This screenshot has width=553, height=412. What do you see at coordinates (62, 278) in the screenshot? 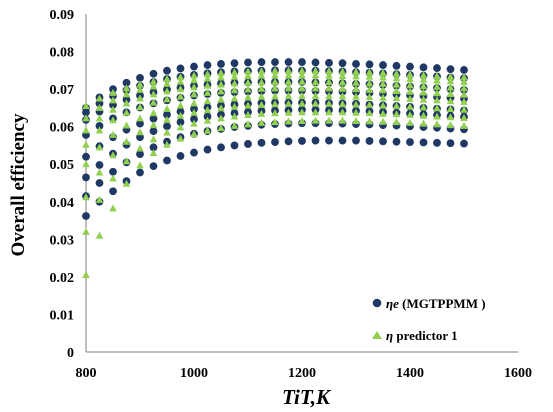
I see `y-tick-label: 0.02` at bounding box center [62, 278].